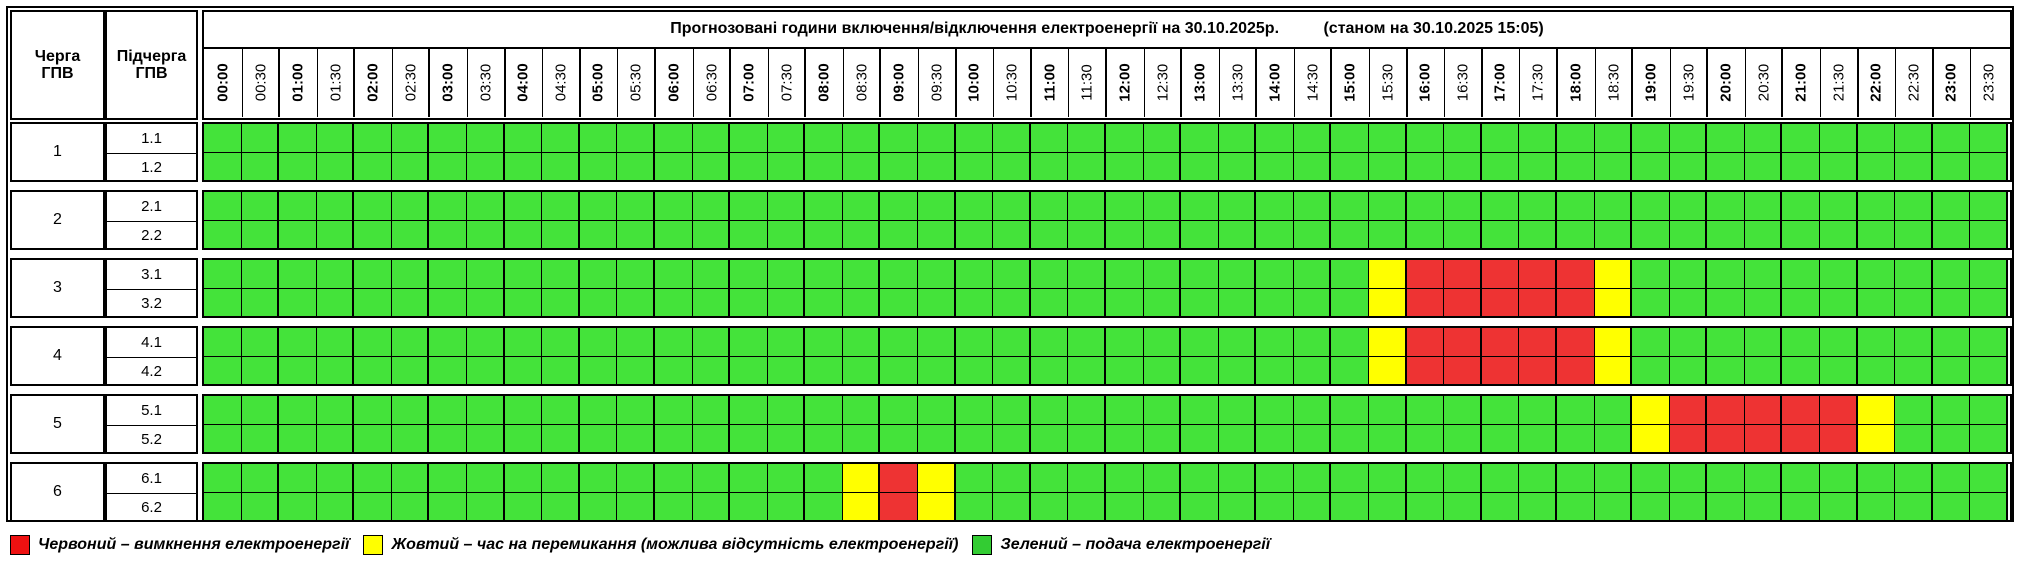 This screenshot has width=2020, height=570. Describe the element at coordinates (899, 82) in the screenshot. I see `time-tick-0900: 09:00` at that location.